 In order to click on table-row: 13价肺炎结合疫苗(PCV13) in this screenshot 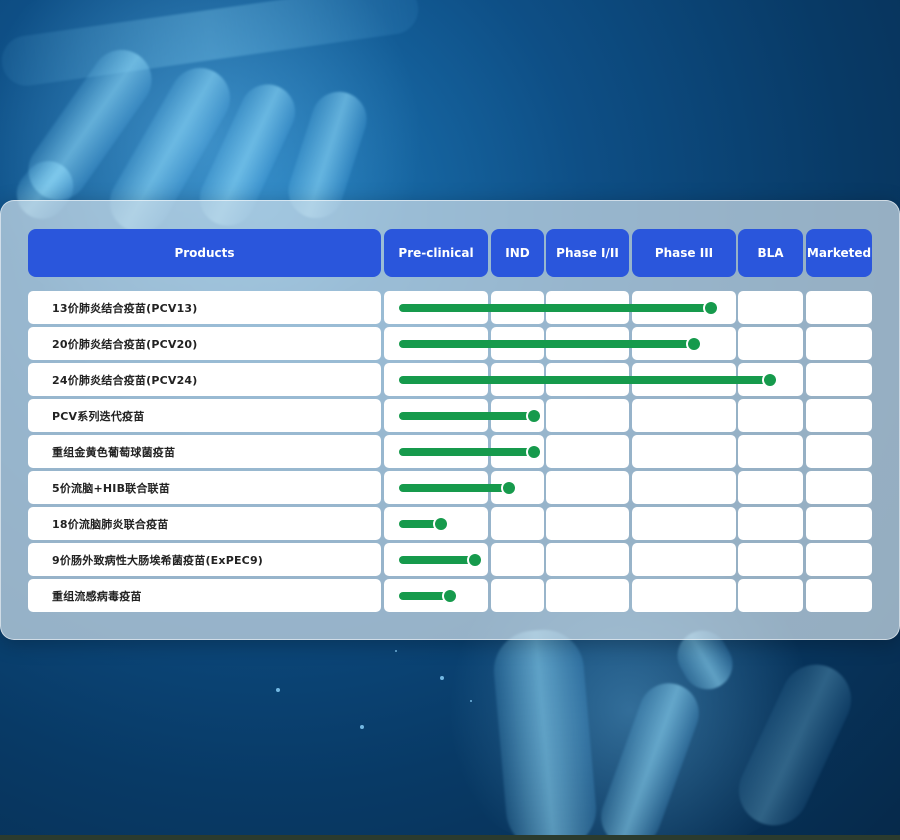, I will do `click(450, 308)`.